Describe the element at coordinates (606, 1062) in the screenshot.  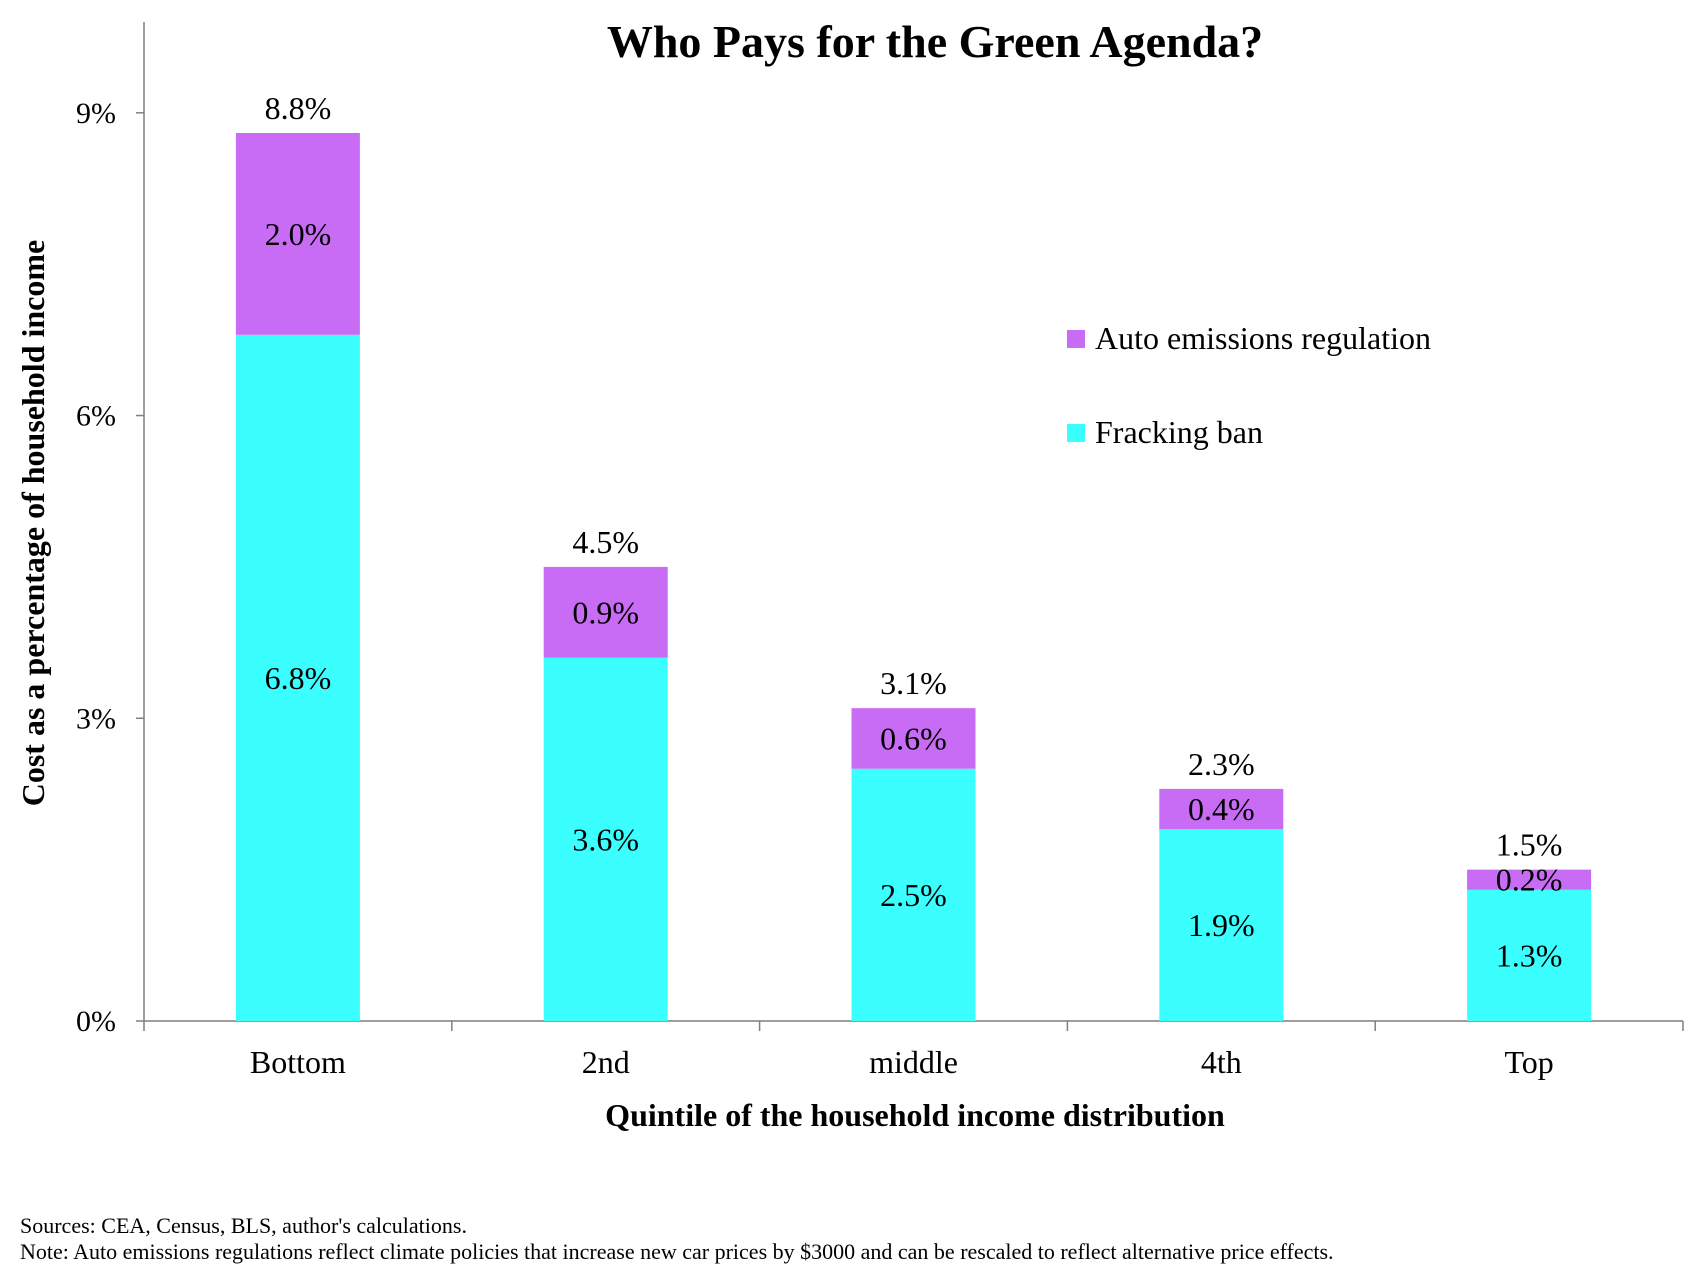
I see `x-tick-label: 2nd` at that location.